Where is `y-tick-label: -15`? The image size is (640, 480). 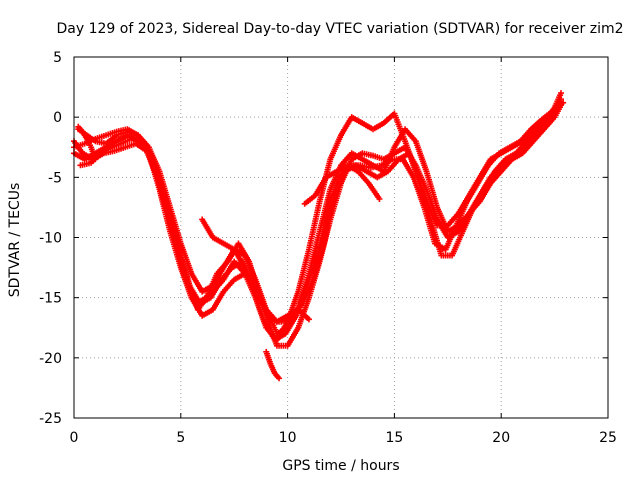 y-tick-label: -15 is located at coordinates (50, 299).